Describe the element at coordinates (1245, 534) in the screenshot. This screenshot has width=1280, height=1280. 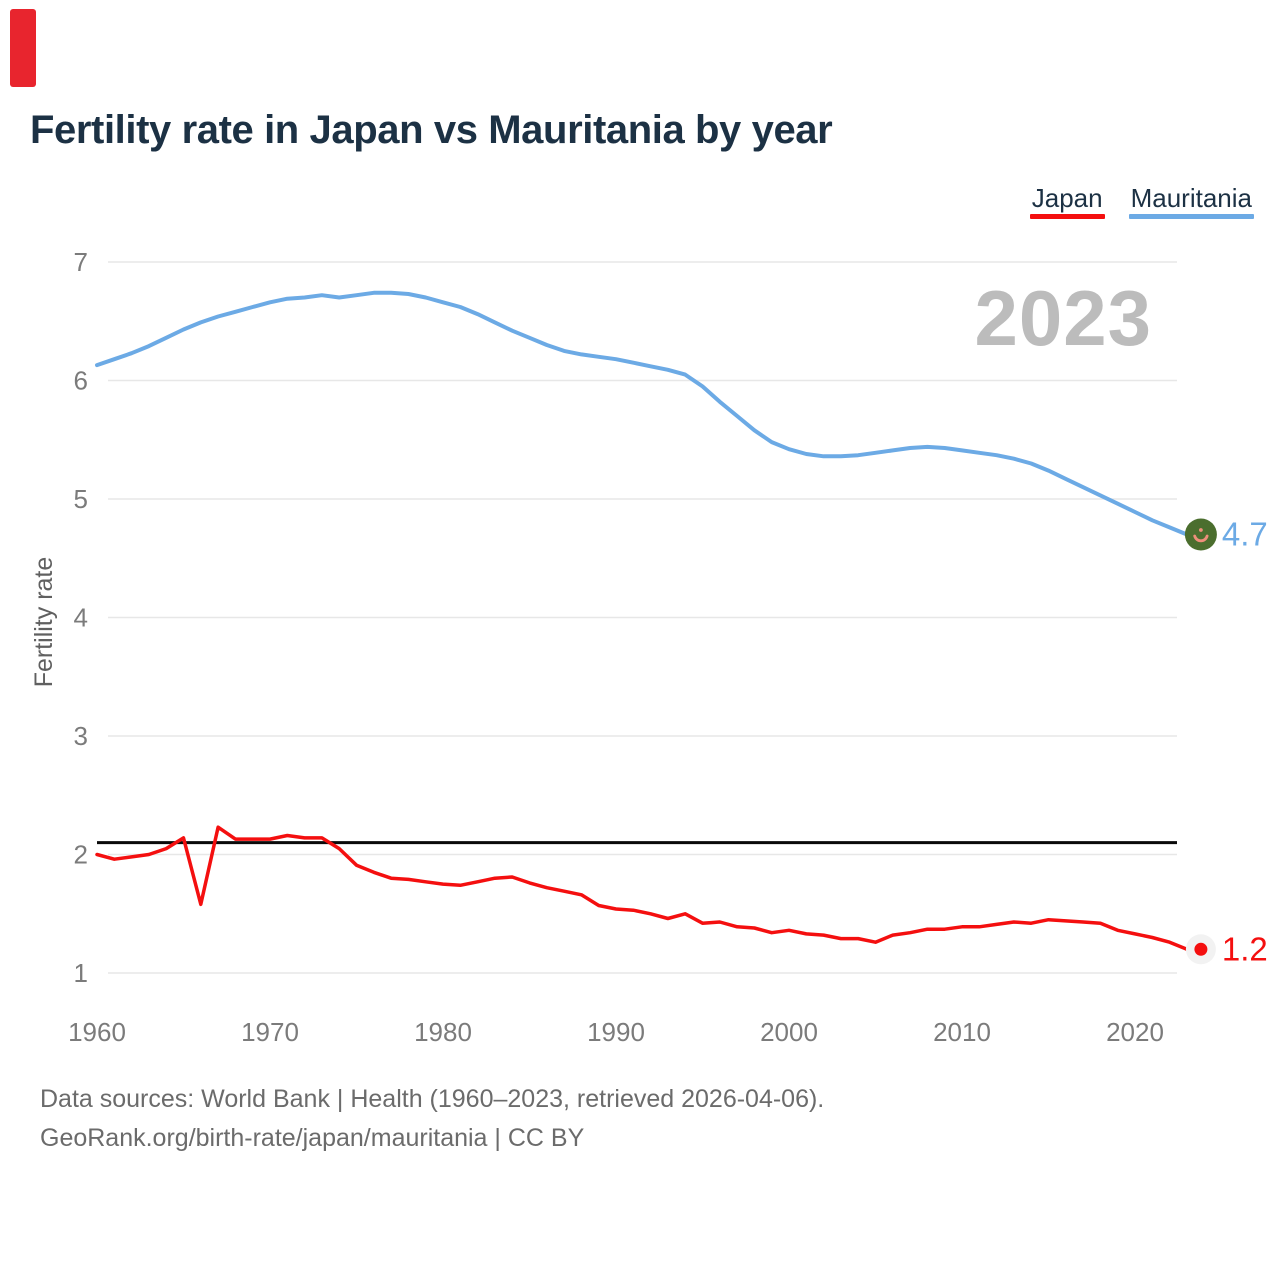
I see `mauritania-end-value: 4.7` at that location.